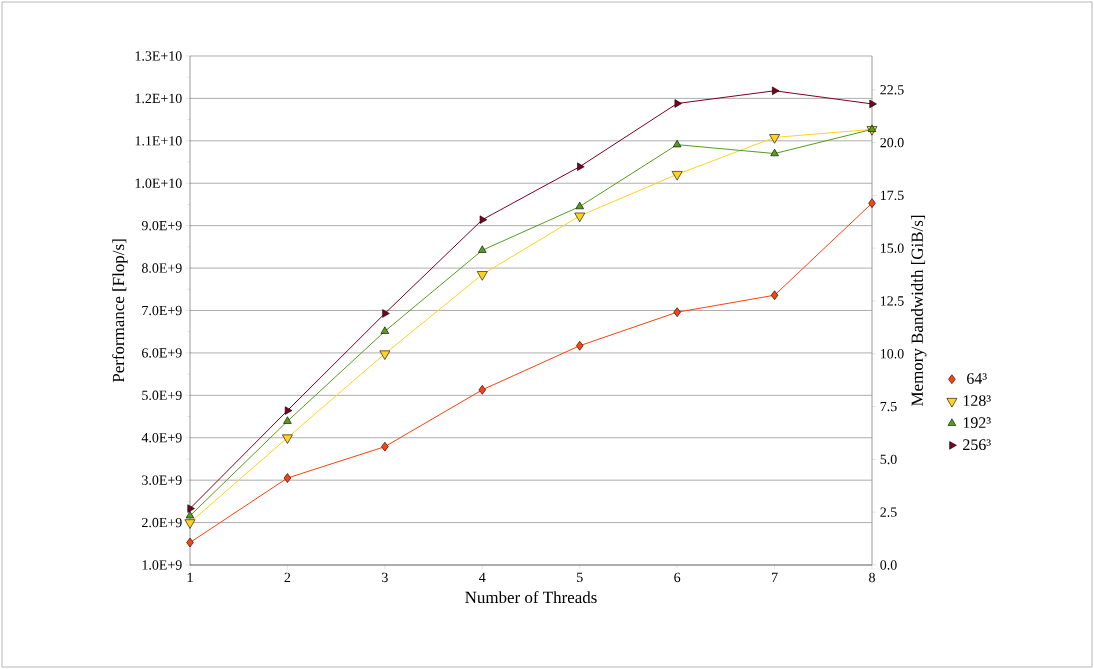  What do you see at coordinates (892, 142) in the screenshot?
I see `y2-tick-label: 20.0` at bounding box center [892, 142].